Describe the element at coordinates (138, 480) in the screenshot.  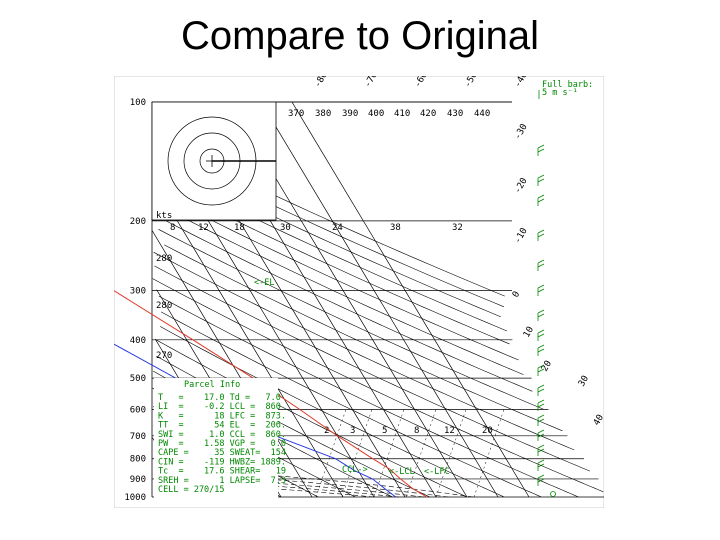
I see `pressure-label: 900` at that location.